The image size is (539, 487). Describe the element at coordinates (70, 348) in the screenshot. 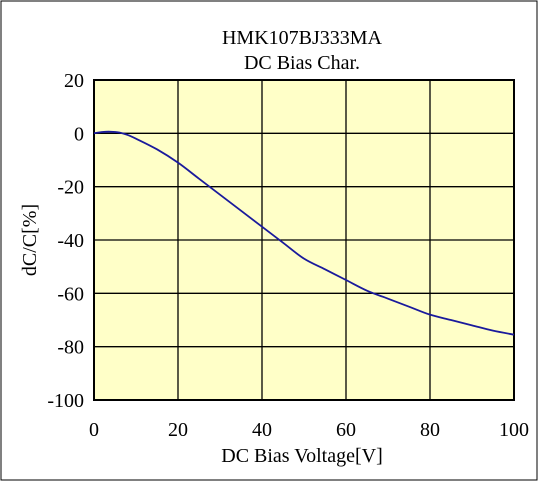

I see `y-tick-label: -80` at that location.